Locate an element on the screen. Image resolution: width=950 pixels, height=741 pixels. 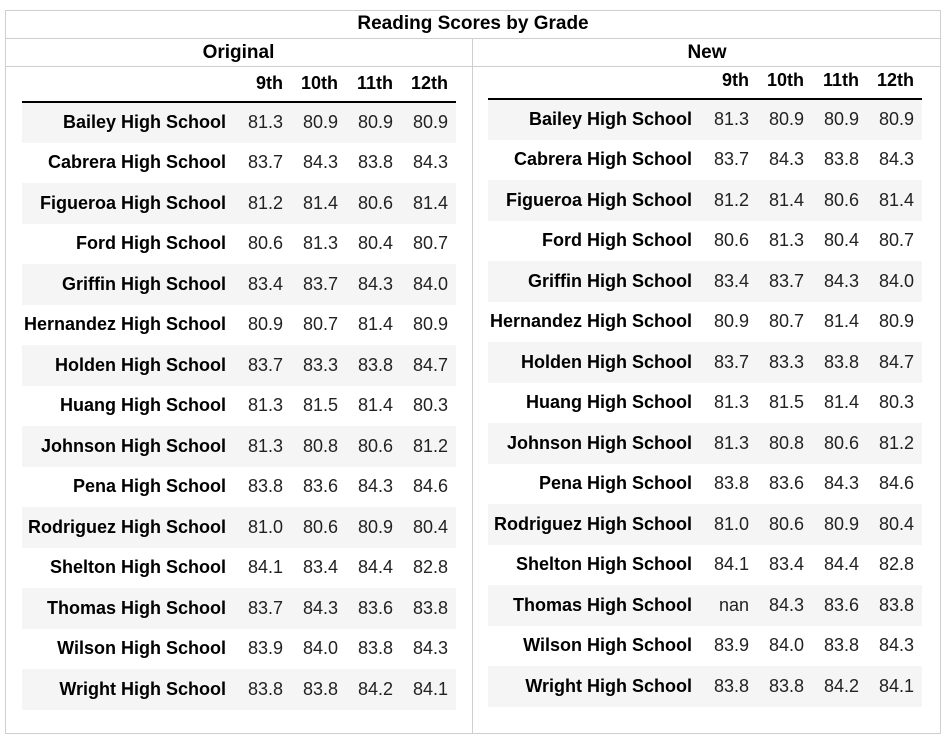
score-cell: 80.3 is located at coordinates (896, 402).